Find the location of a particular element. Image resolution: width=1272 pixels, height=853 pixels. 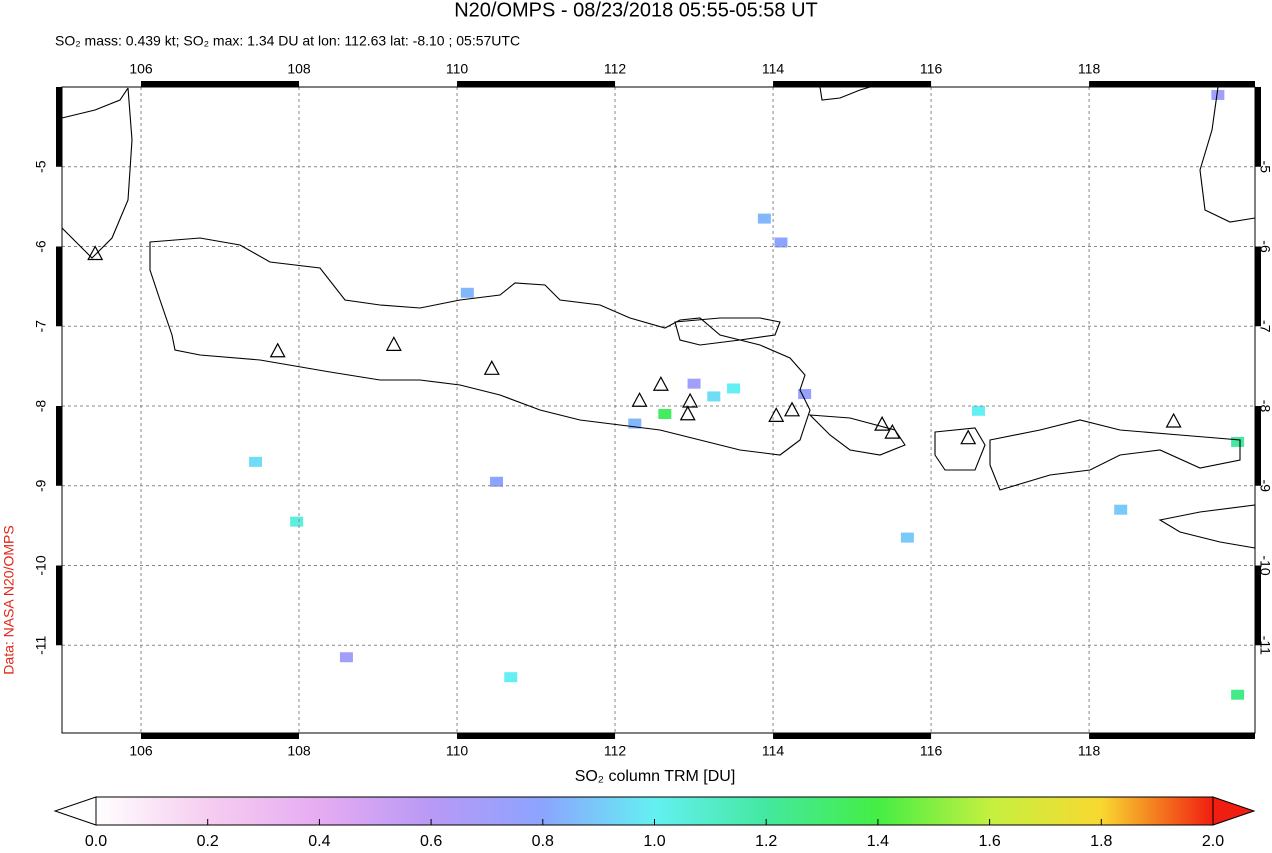

x-tick-label-bottom: 118 is located at coordinates (1089, 751).